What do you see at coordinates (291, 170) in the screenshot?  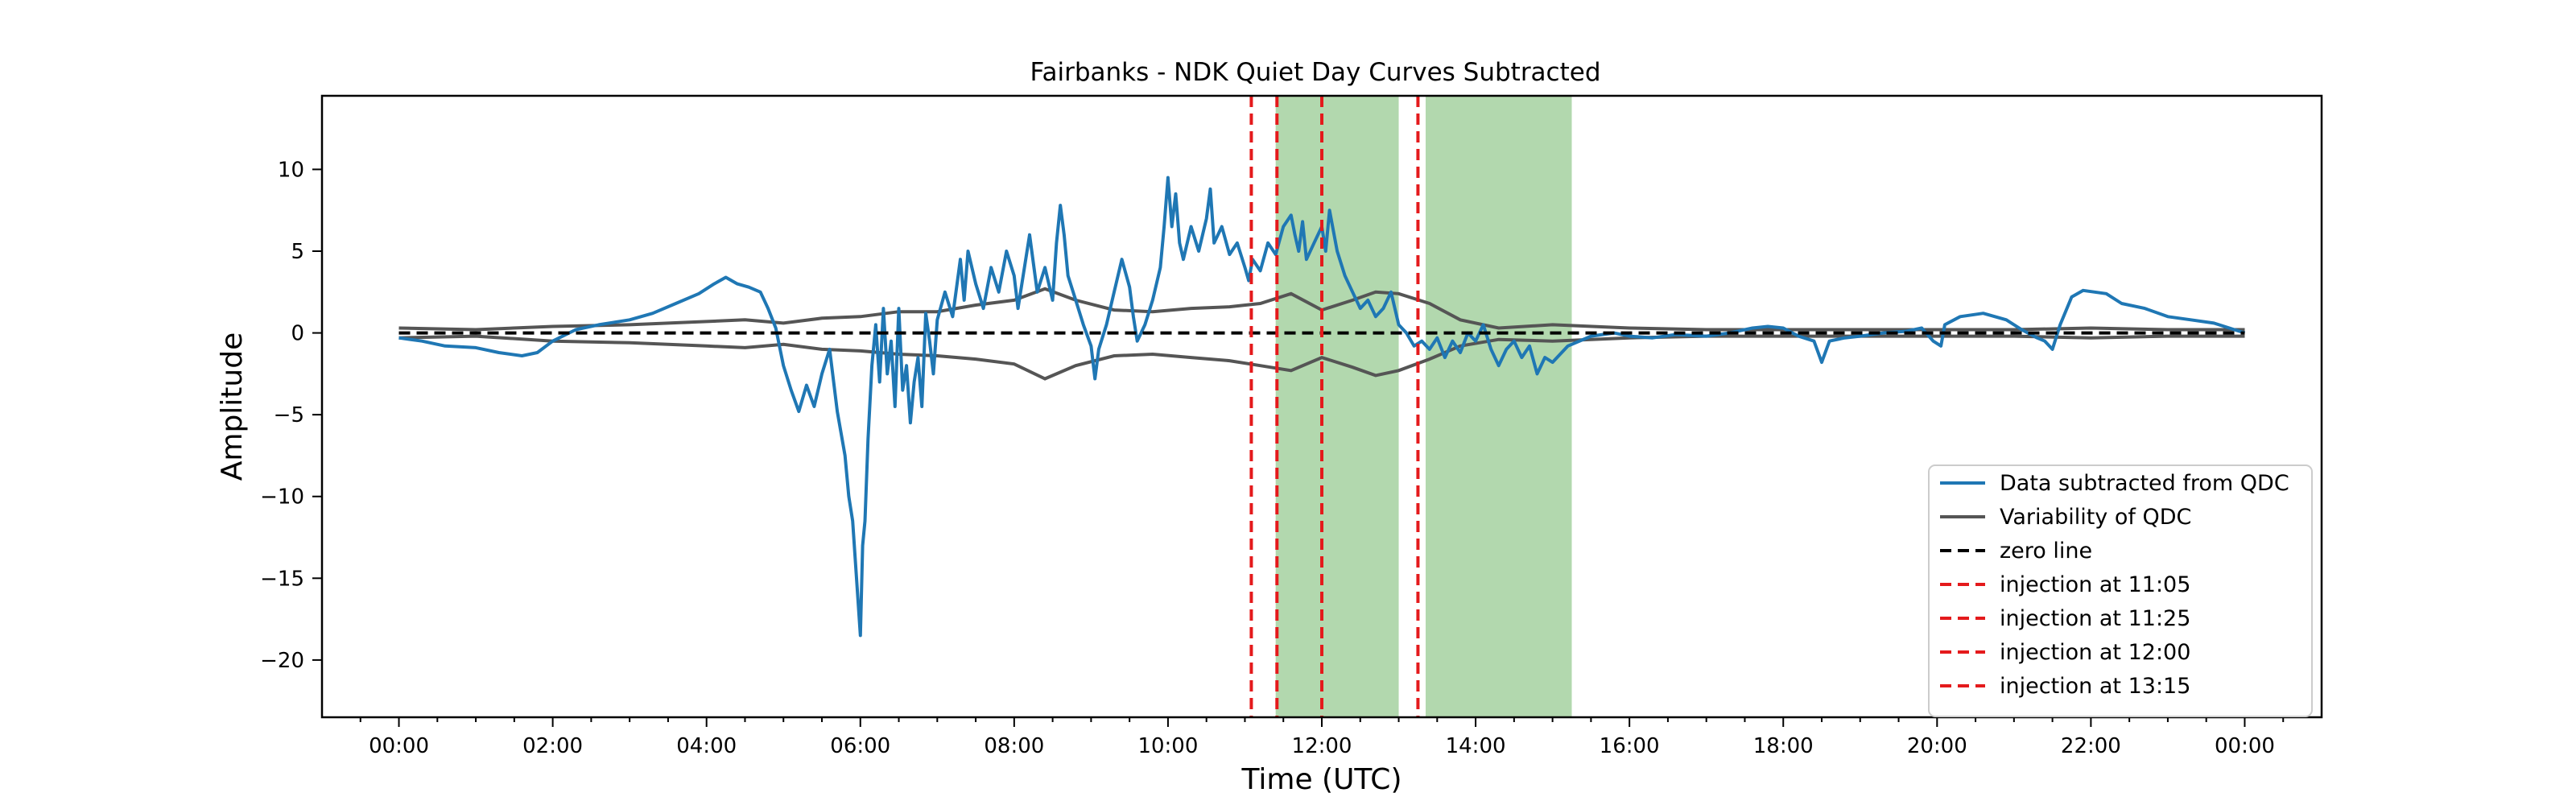 I see `y-tick-label: 10` at bounding box center [291, 170].